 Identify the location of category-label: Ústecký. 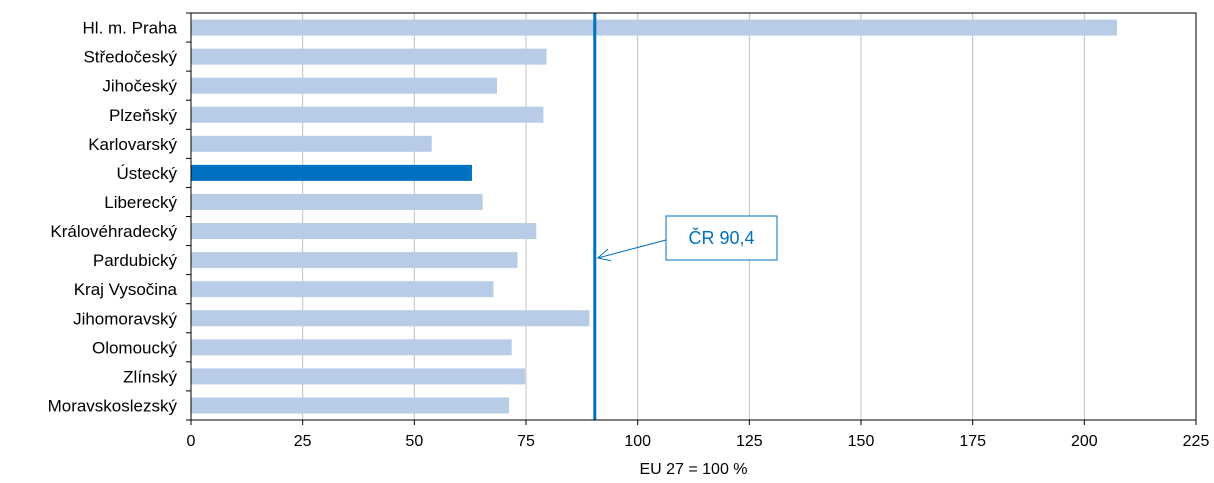
(147, 173).